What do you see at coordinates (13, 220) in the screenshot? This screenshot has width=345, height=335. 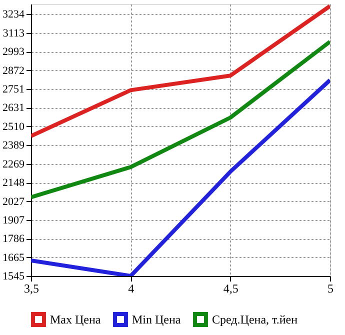 I see `y-tick-label: 1907` at bounding box center [13, 220].